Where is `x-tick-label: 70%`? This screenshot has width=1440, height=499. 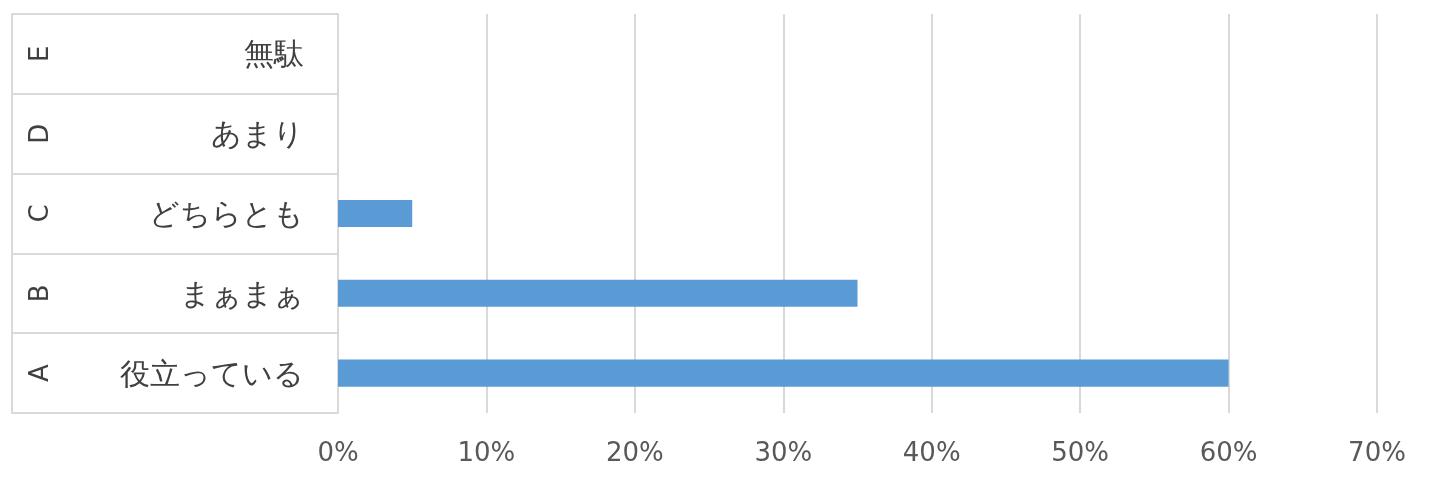 x-tick-label: 70% is located at coordinates (1377, 452).